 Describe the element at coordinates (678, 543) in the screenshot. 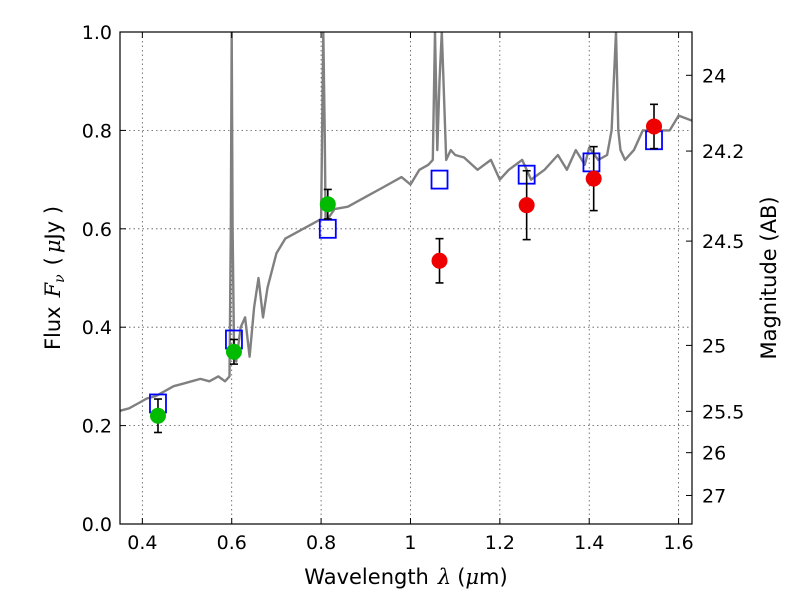

I see `x-tick-label: 1.6` at that location.